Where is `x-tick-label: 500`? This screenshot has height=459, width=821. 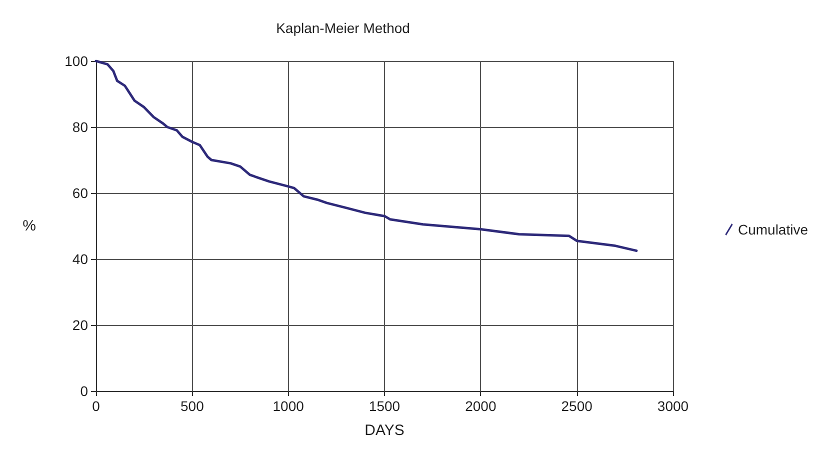 x-tick-label: 500 is located at coordinates (192, 406).